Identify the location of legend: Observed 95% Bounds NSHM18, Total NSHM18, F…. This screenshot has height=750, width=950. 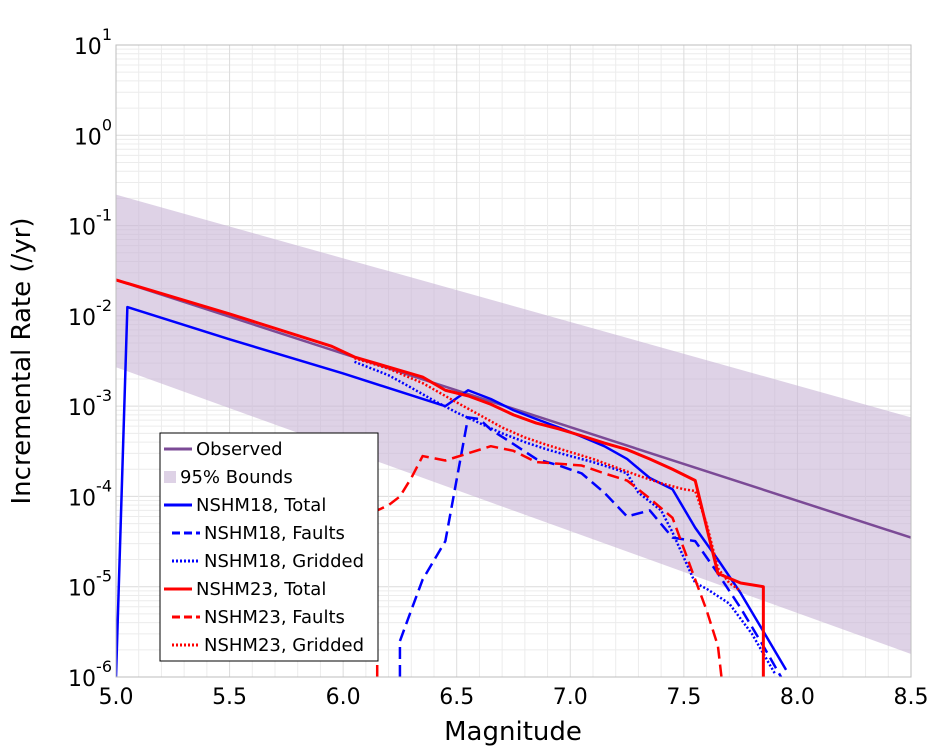
(269, 547).